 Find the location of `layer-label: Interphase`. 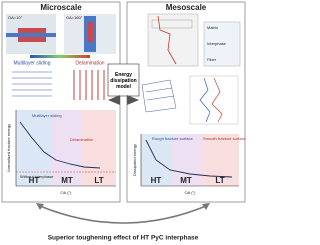

layer-label: Interphase is located at coordinates (217, 43).